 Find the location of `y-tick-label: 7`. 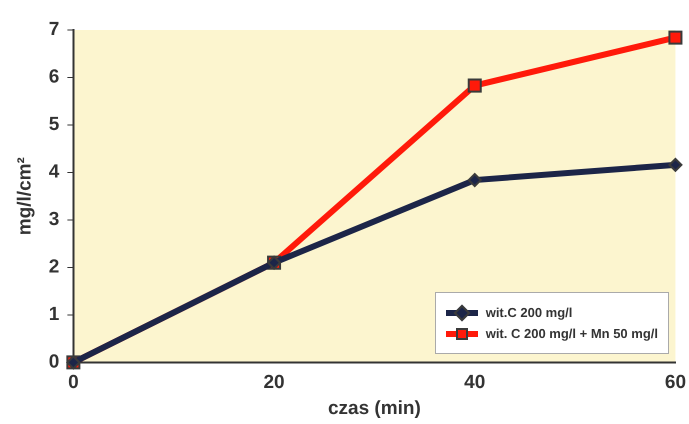

y-tick-label: 7 is located at coordinates (54, 29).